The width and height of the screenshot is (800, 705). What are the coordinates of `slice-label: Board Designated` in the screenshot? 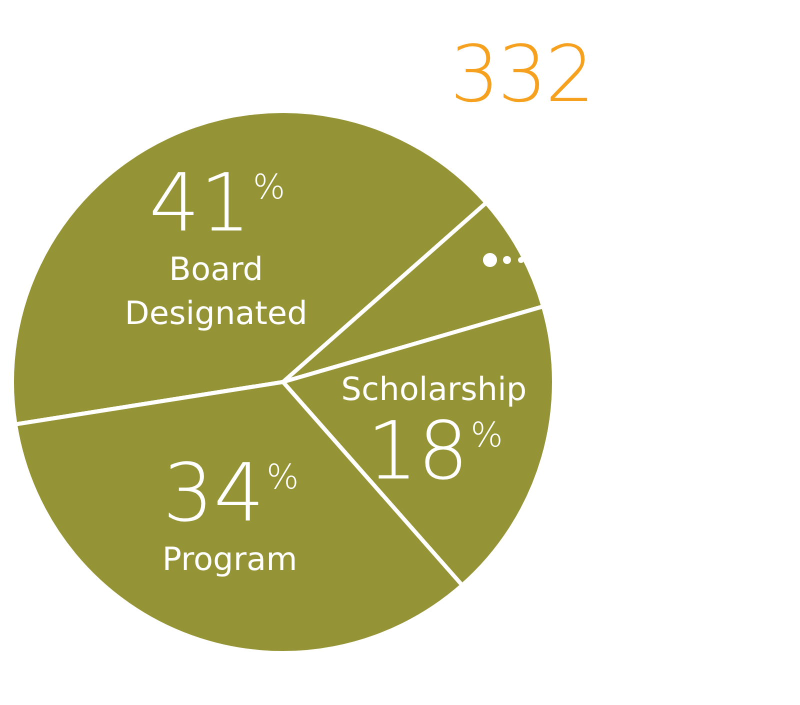 It's located at (216, 291).